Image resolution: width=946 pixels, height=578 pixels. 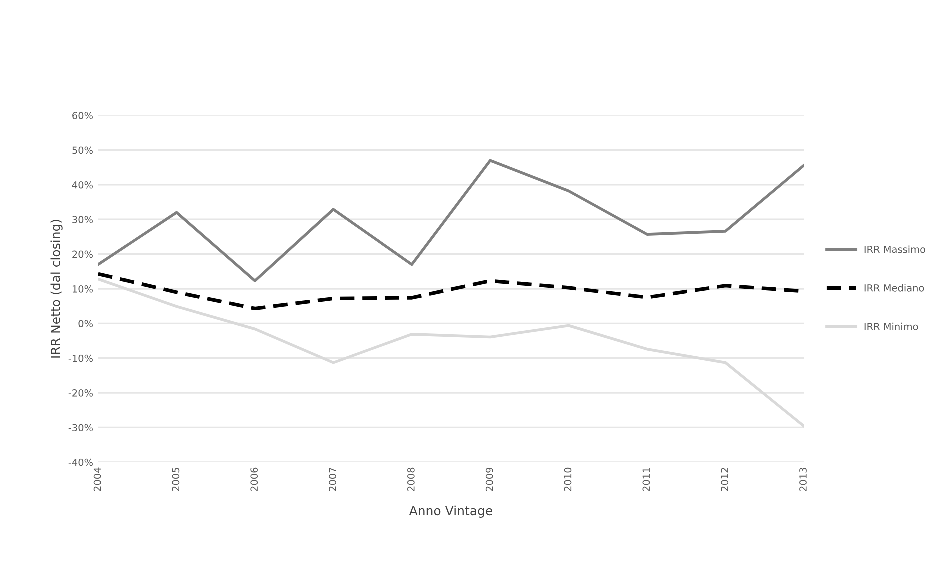 What do you see at coordinates (568, 480) in the screenshot?
I see `x-tick-label: 2010` at bounding box center [568, 480].